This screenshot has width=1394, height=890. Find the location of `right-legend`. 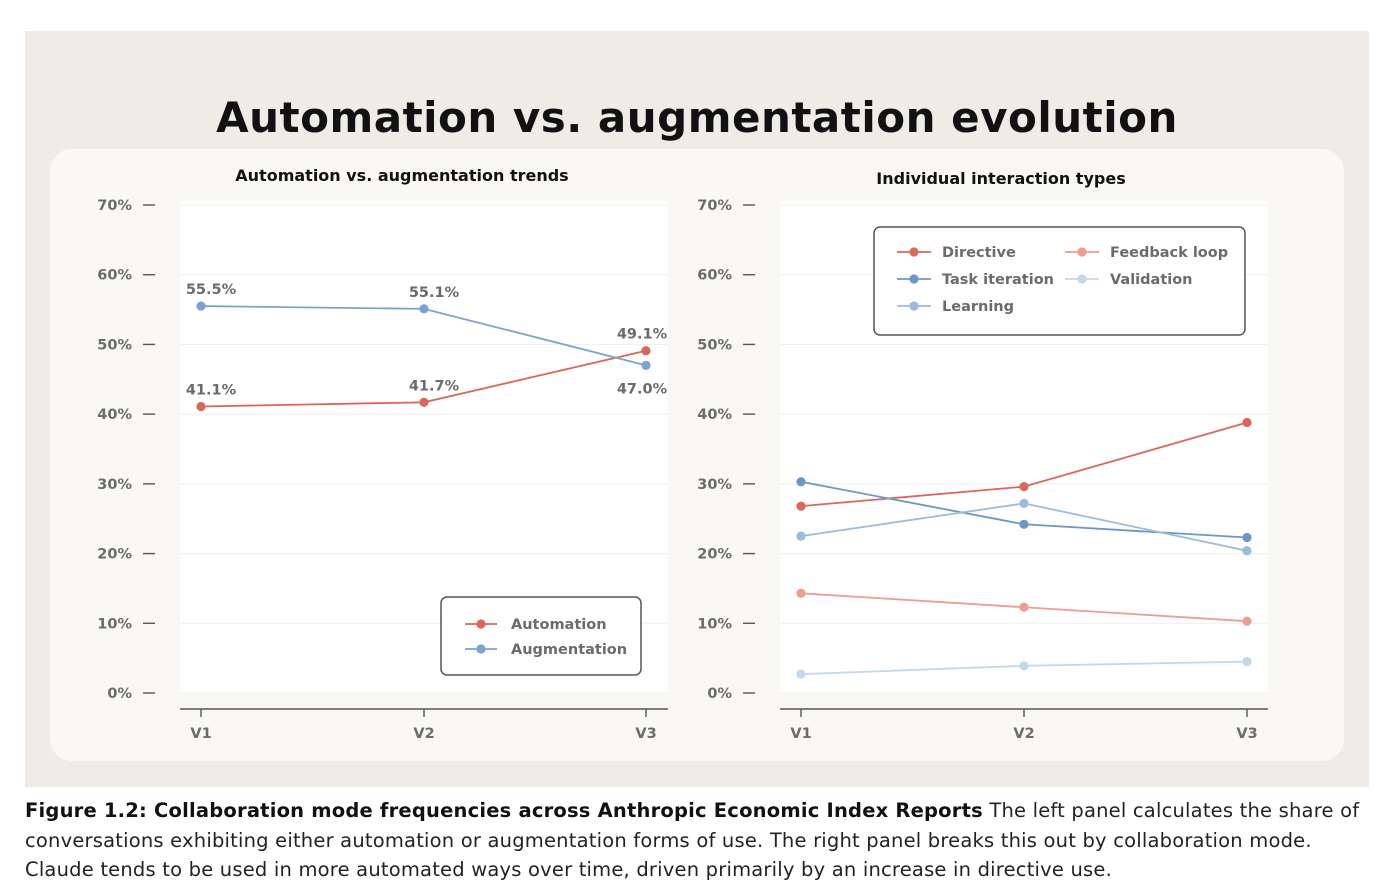

right-legend is located at coordinates (1059, 281).